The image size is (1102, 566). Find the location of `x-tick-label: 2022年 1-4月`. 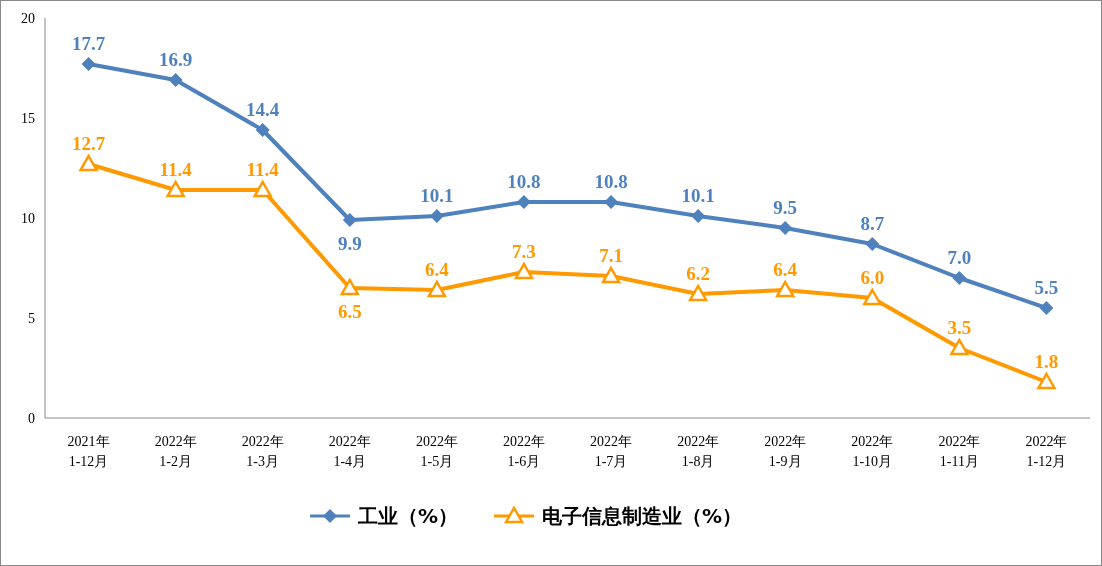

x-tick-label: 2022年 1-4月 is located at coordinates (349, 451).